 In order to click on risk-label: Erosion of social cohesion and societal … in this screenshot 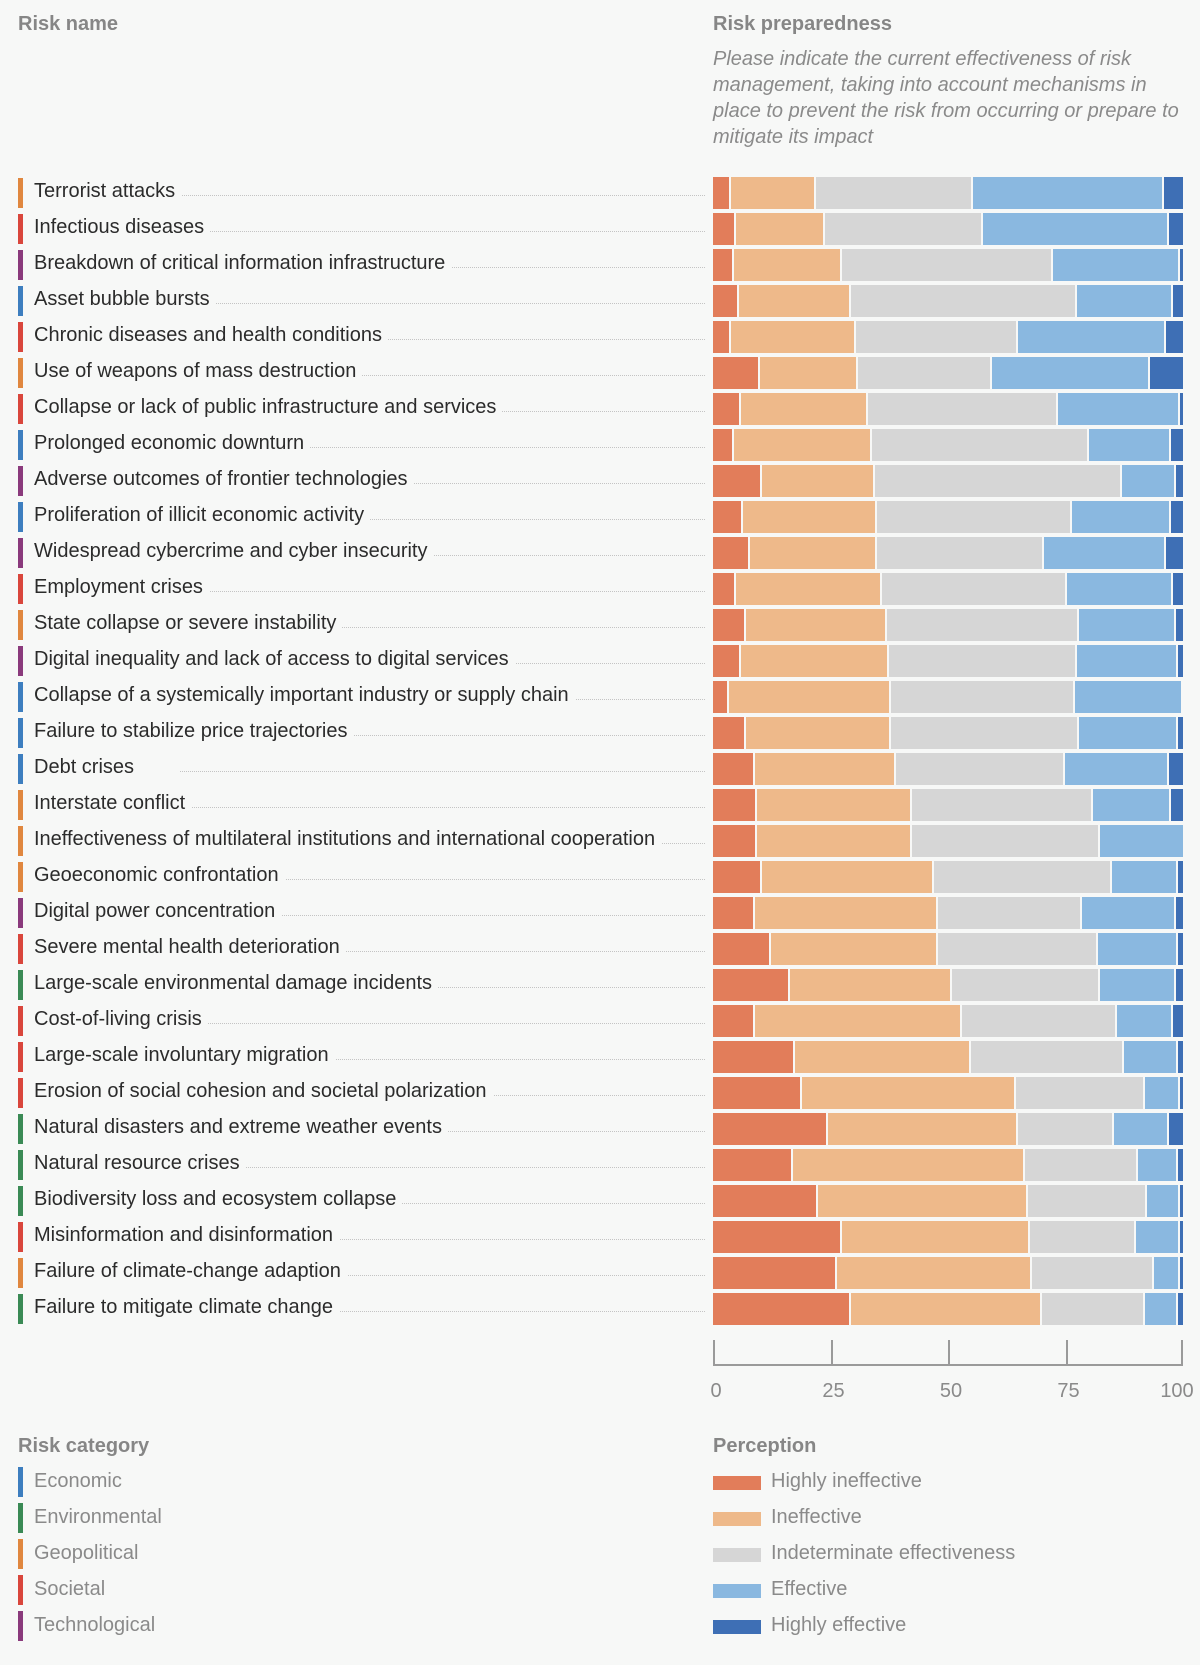, I will do `click(263, 1091)`.